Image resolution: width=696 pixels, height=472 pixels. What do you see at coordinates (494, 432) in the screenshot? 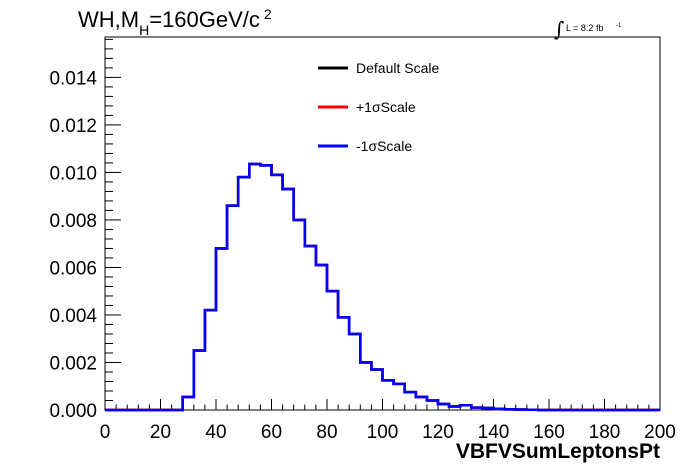
I see `x-tick-label: 140` at bounding box center [494, 432].